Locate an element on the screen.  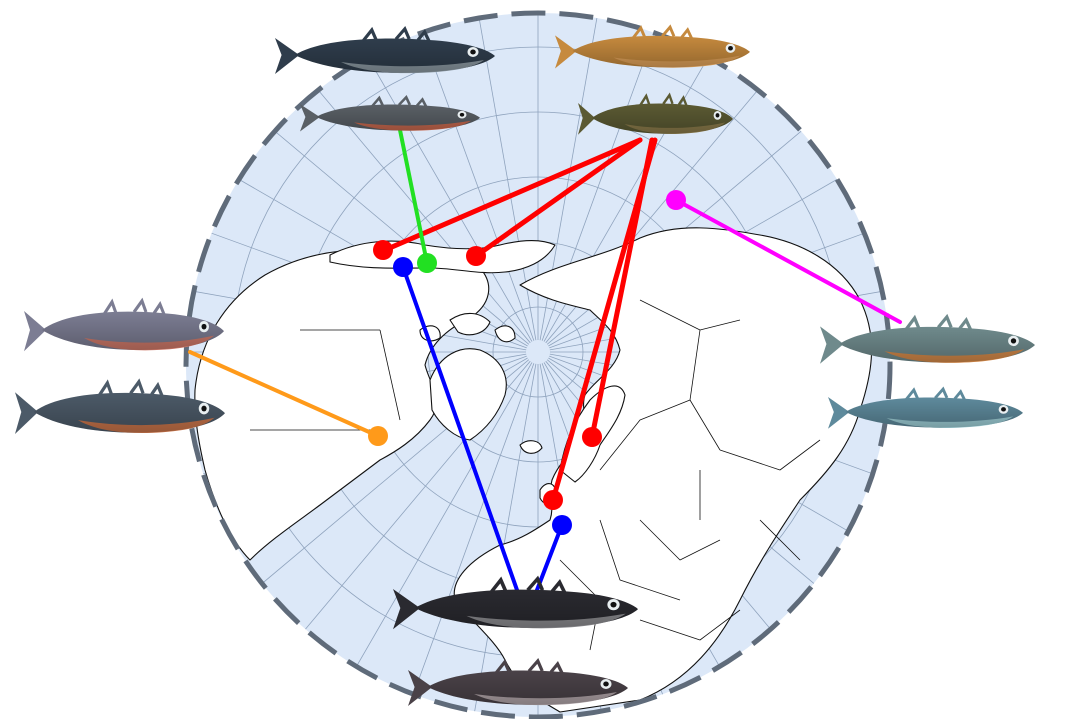
fish-left-upper is located at coordinates (124, 324).